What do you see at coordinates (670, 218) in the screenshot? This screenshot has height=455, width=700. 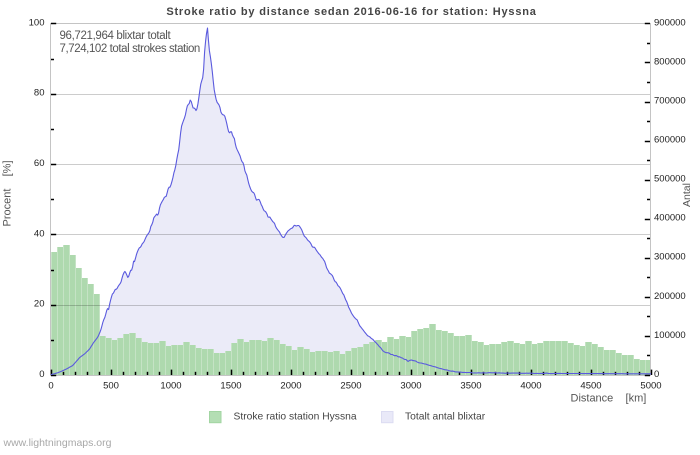 I see `svg-text: 400000` at bounding box center [670, 218].